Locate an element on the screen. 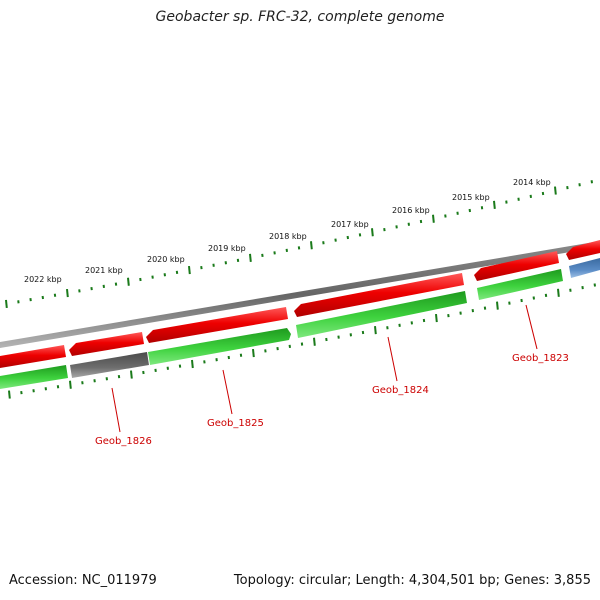 This screenshot has width=600, height=600. ruler-label: 2019 kbp is located at coordinates (227, 248).